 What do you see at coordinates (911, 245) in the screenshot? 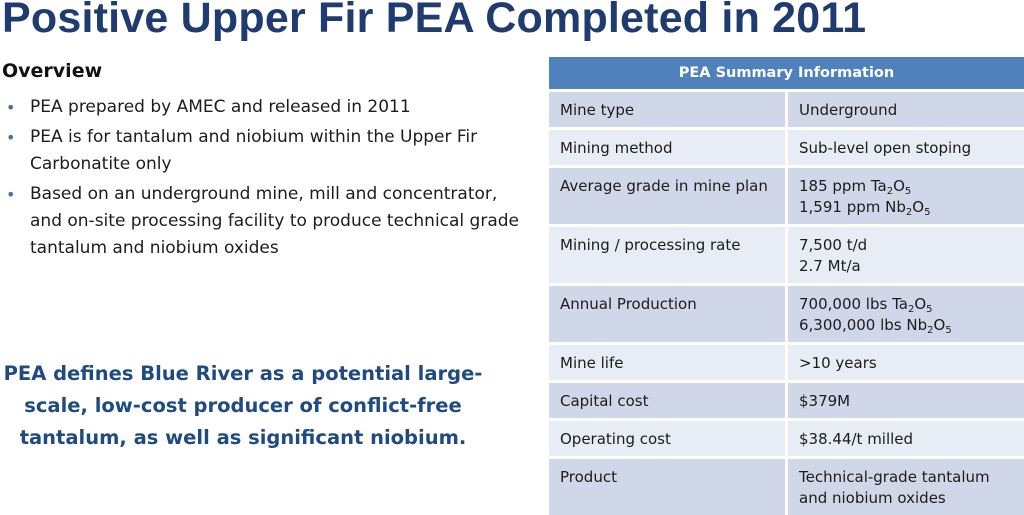
I see `row-value-line: 7,500 t/d` at bounding box center [911, 245].